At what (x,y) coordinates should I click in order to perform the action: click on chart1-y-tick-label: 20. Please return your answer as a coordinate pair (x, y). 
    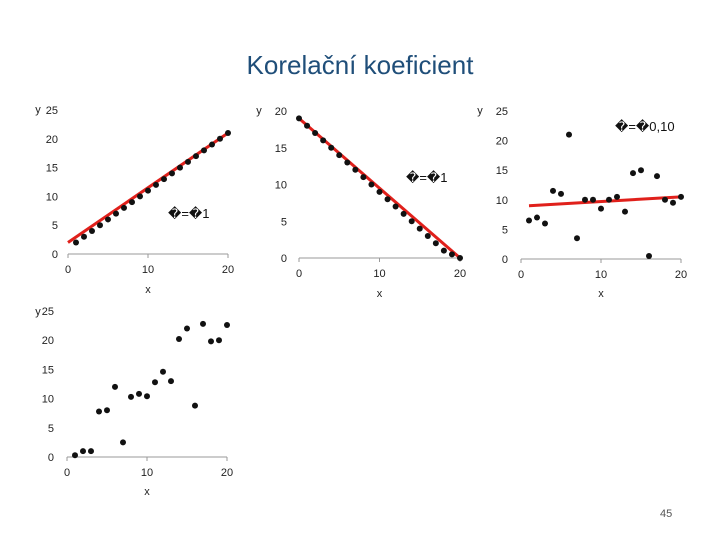
    Looking at the image, I should click on (52, 140).